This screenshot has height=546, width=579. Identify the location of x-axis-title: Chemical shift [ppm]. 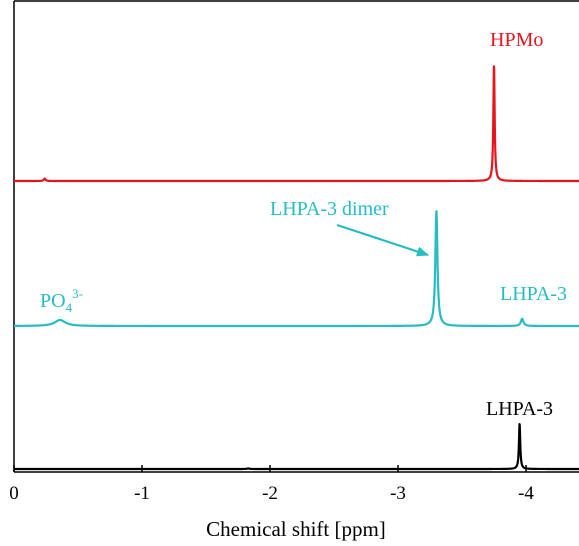
(296, 529).